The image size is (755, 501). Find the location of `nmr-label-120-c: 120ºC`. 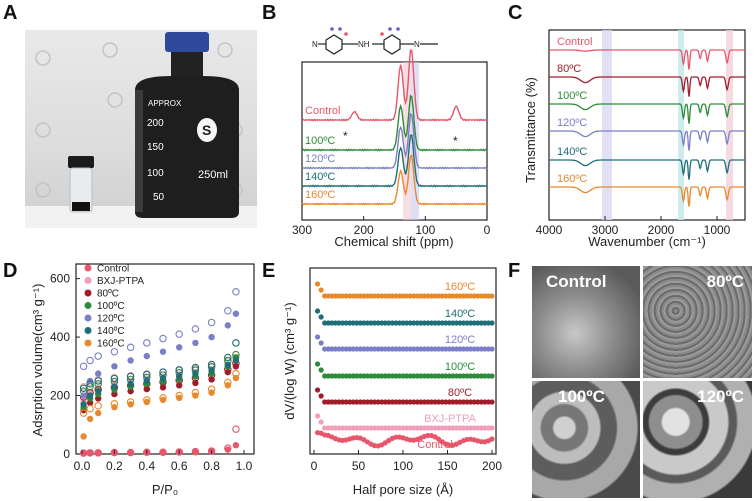

nmr-label-120-c: 120ºC is located at coordinates (320, 159).